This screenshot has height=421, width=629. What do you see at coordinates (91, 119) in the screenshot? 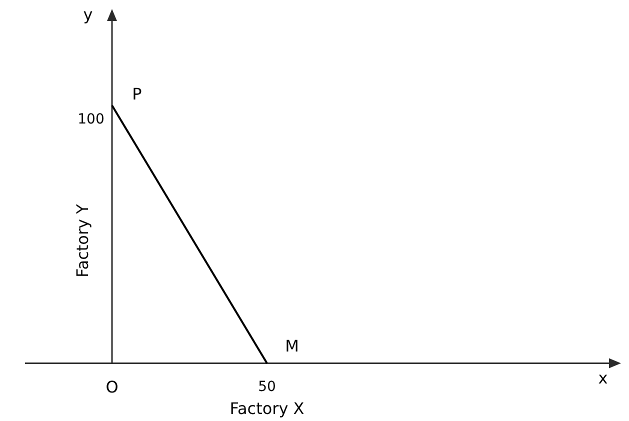
I see `annotation: 100` at bounding box center [91, 119].